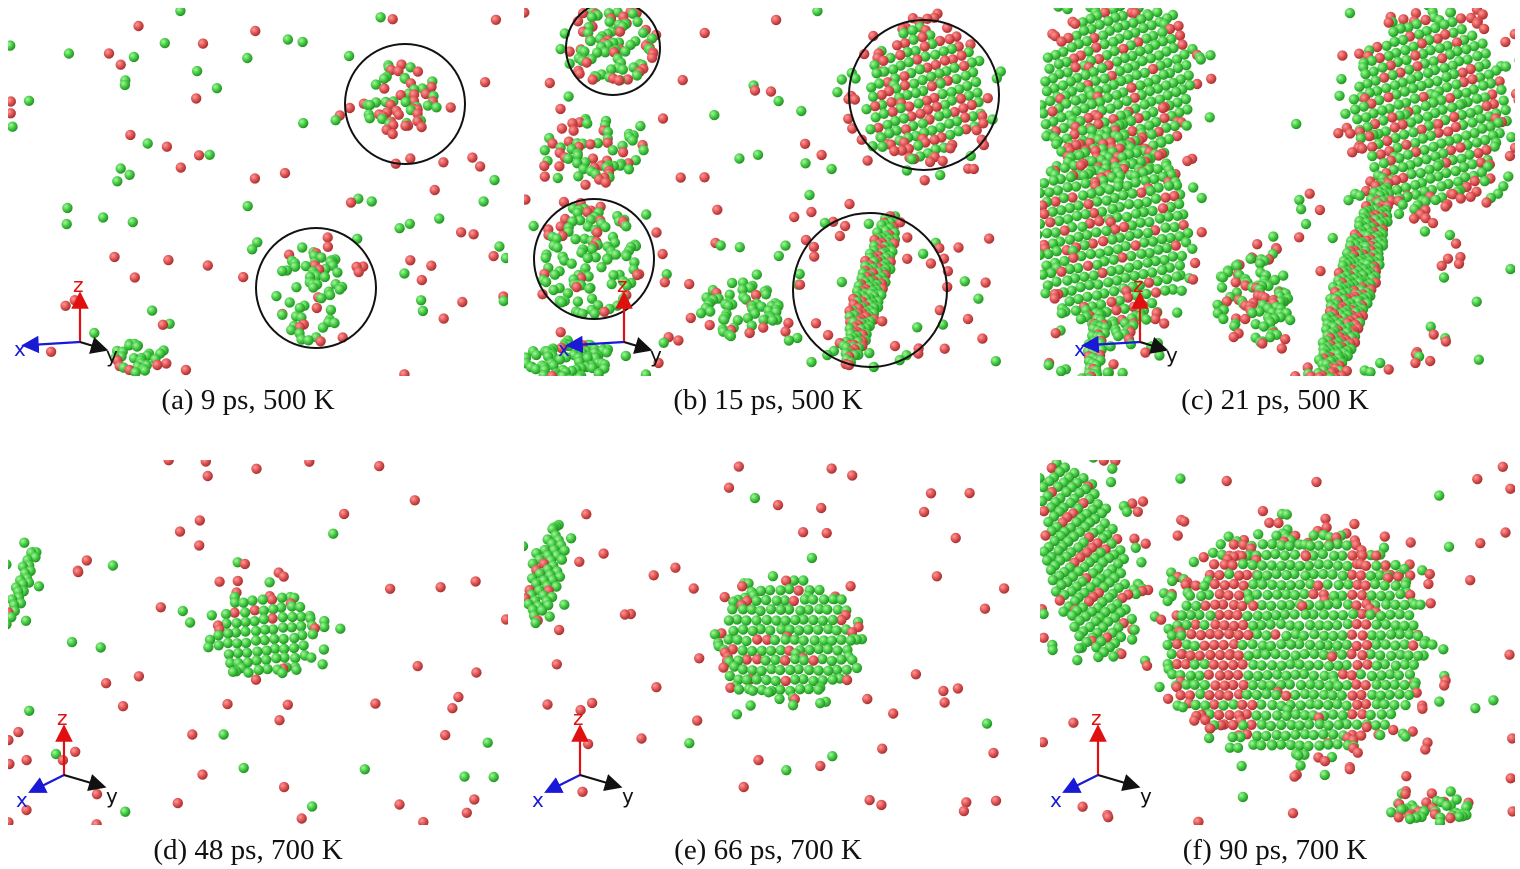  I want to click on panel-caption-b: (b) 15 ps, 500 K, so click(768, 400).